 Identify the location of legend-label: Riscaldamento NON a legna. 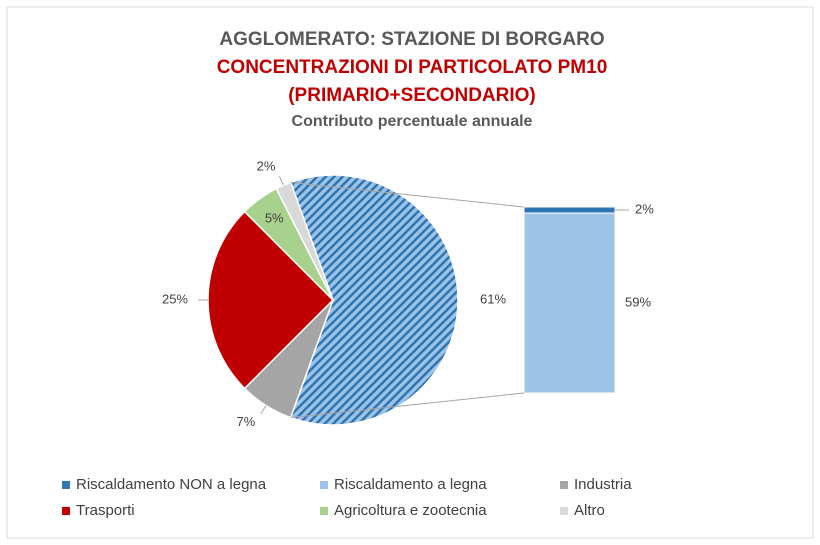
(171, 484).